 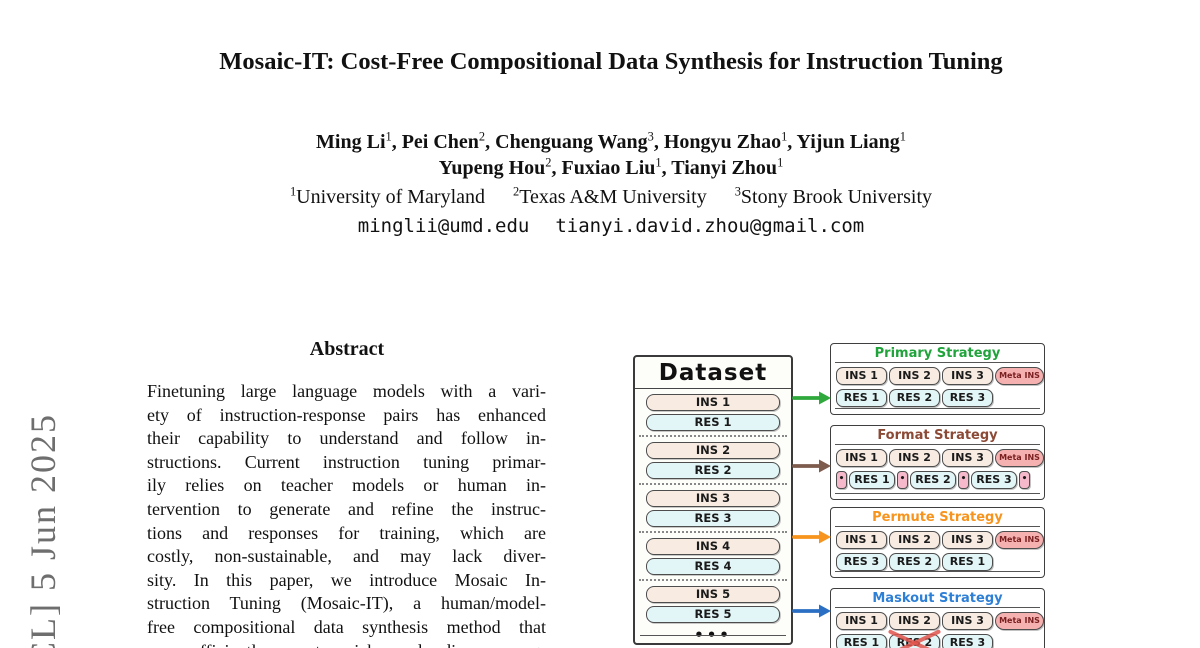 I want to click on res-row: RES 3 RES 2 RES 1, so click(x=937, y=562).